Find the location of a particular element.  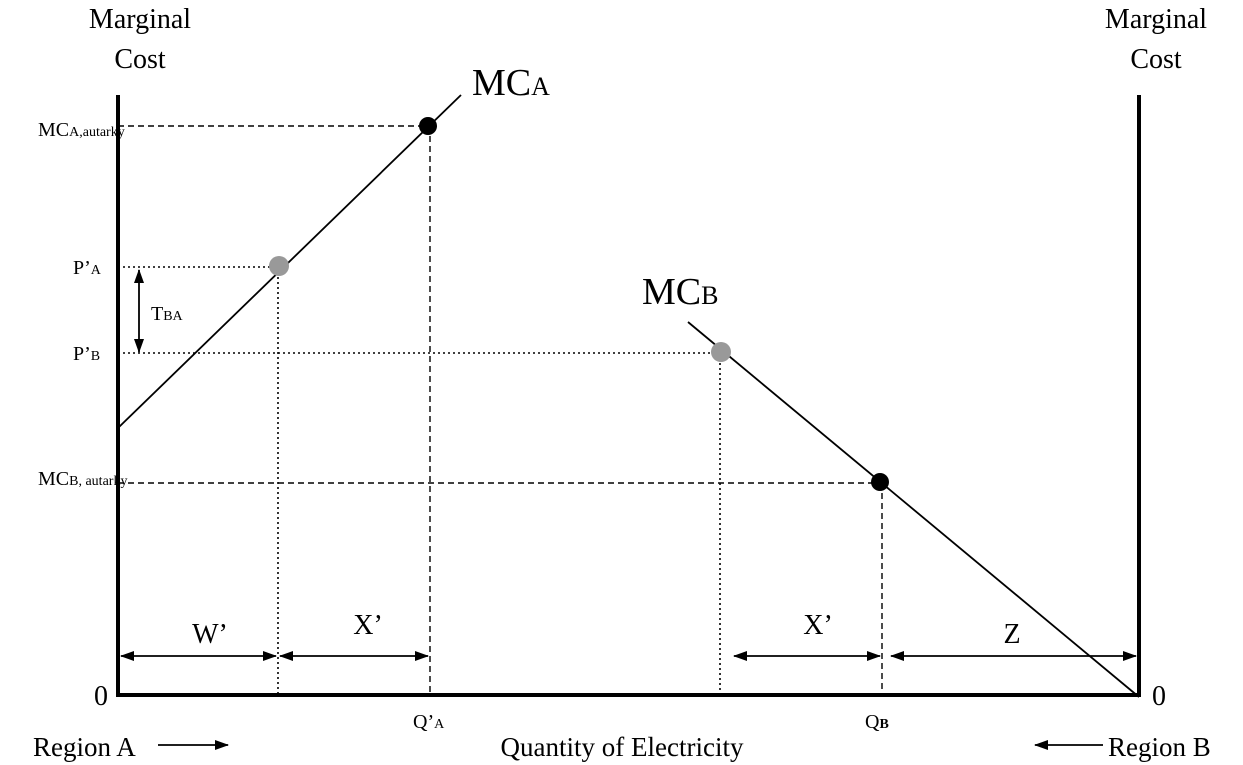

transport-cost-label: TBA is located at coordinates (167, 314).